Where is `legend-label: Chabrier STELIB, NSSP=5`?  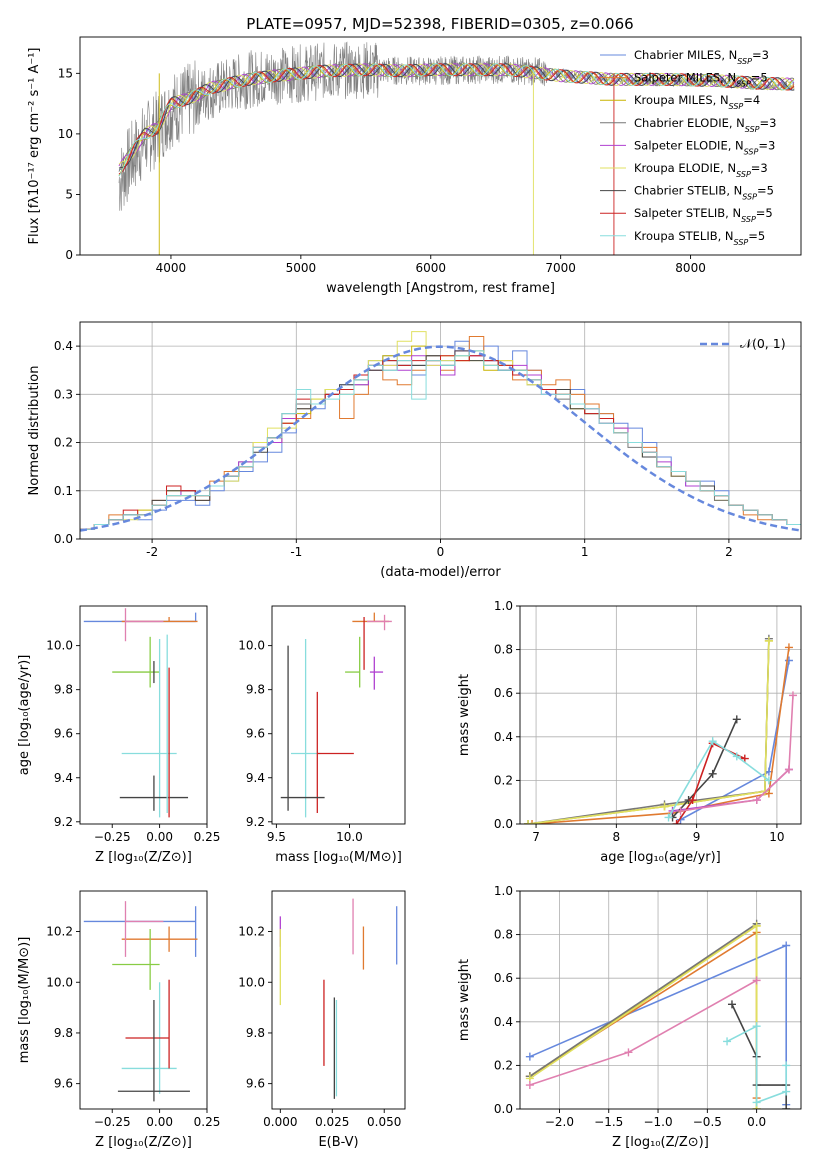 legend-label: Chabrier STELIB, NSSP=5 is located at coordinates (704, 193).